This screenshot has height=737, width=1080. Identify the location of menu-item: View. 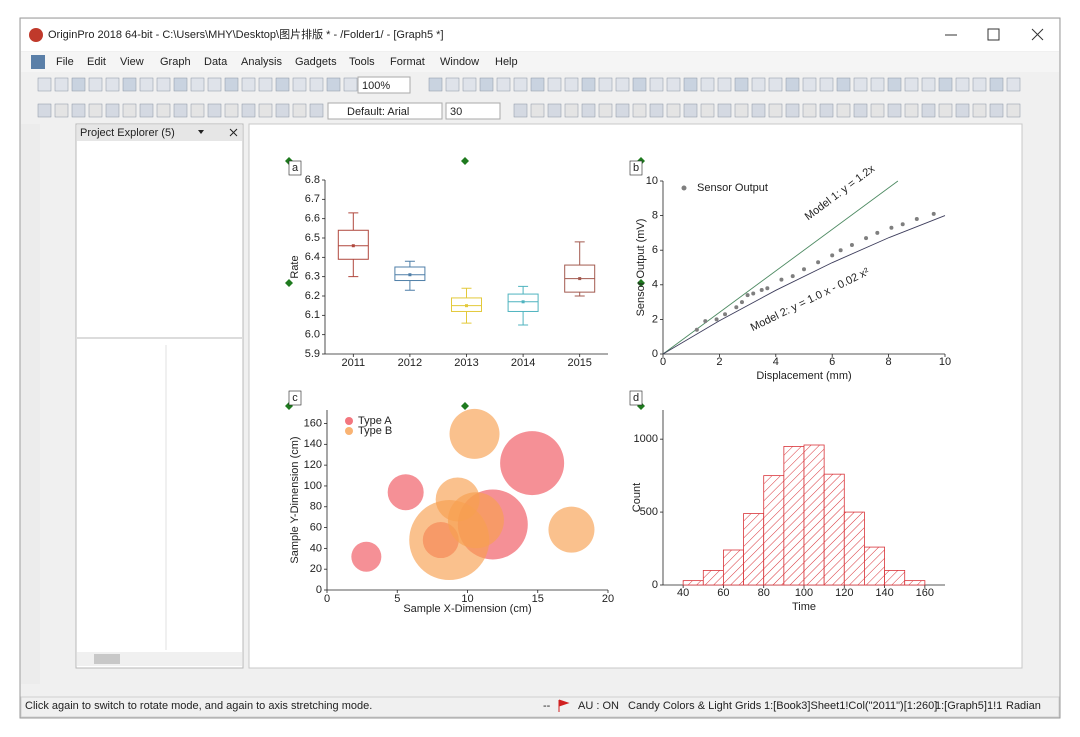
(132, 62).